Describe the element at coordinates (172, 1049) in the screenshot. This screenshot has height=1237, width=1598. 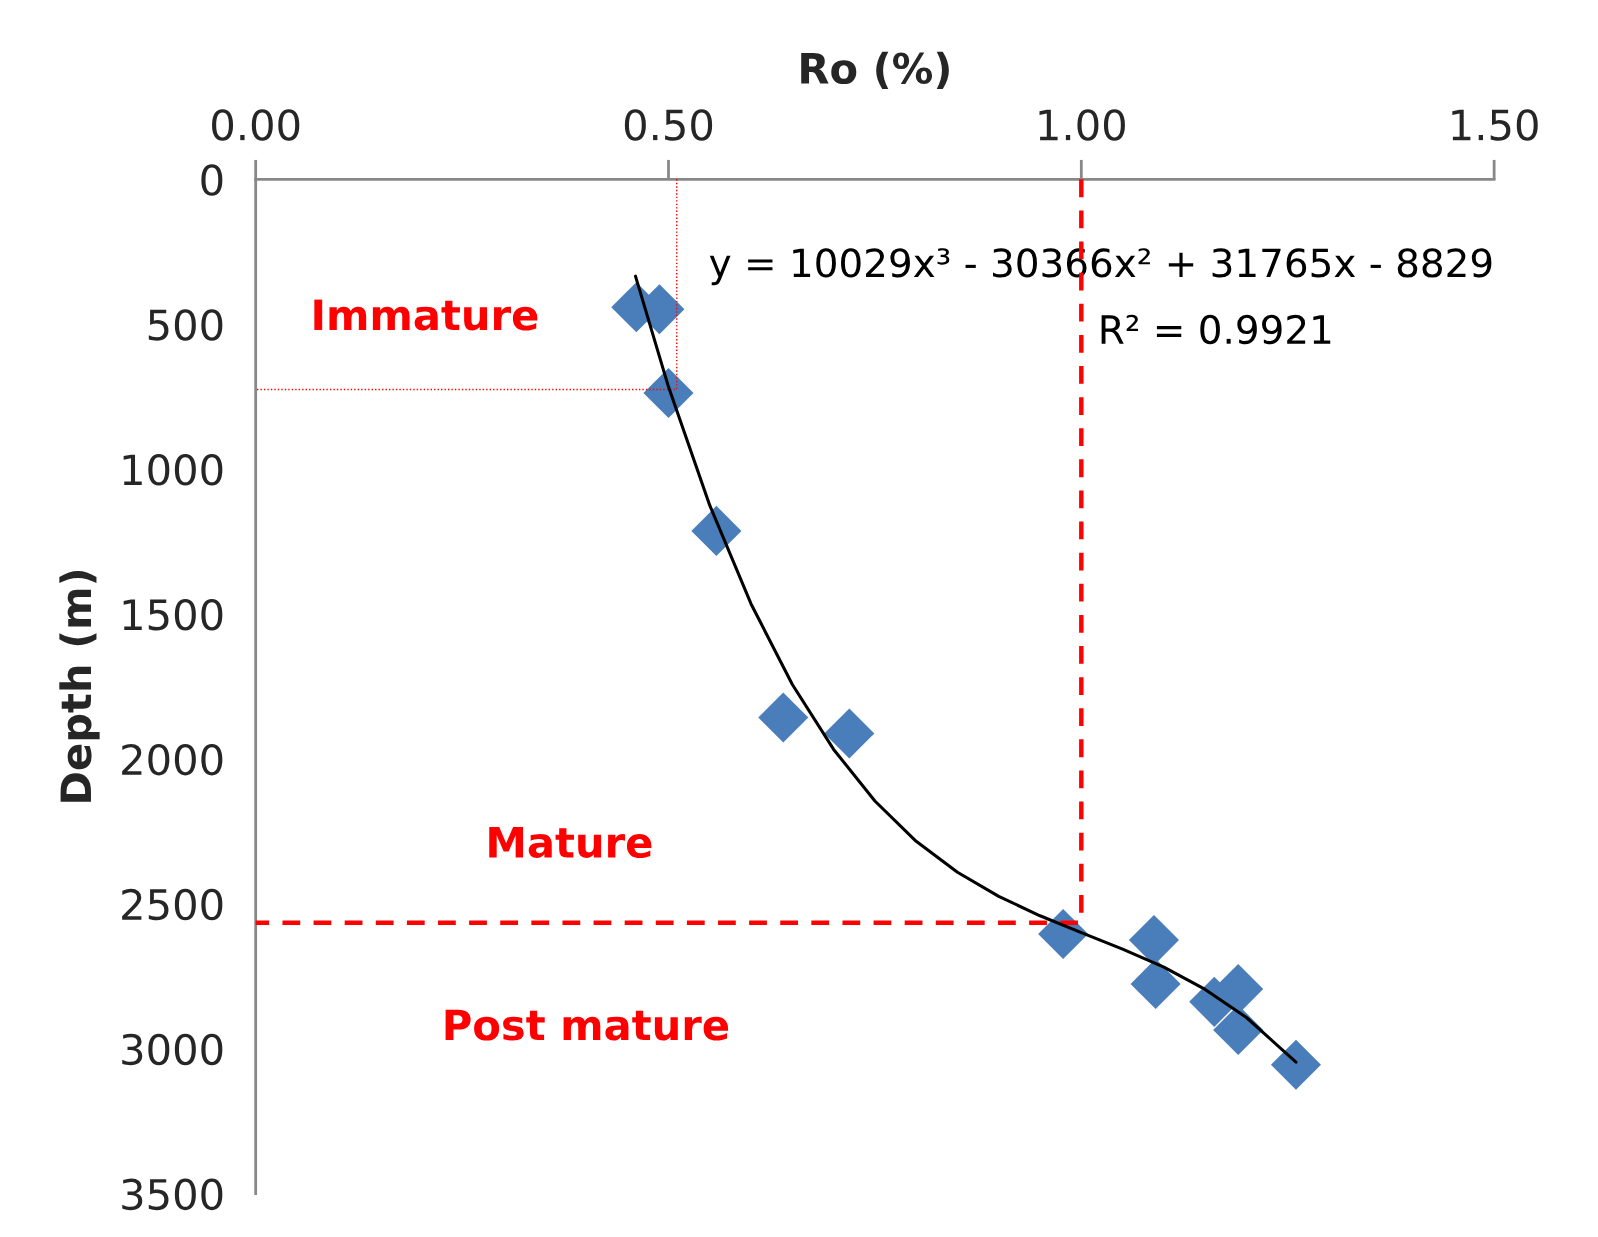
I see `y-tick-label: 3000` at that location.